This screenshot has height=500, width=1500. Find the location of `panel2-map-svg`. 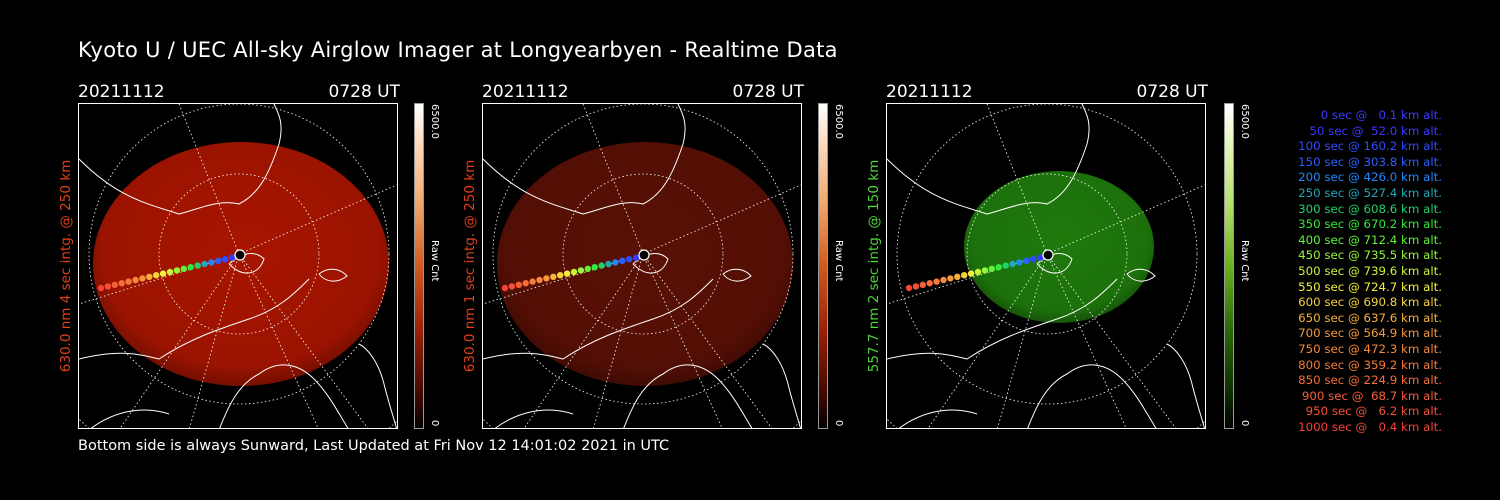

panel2-map-svg is located at coordinates (642, 266).